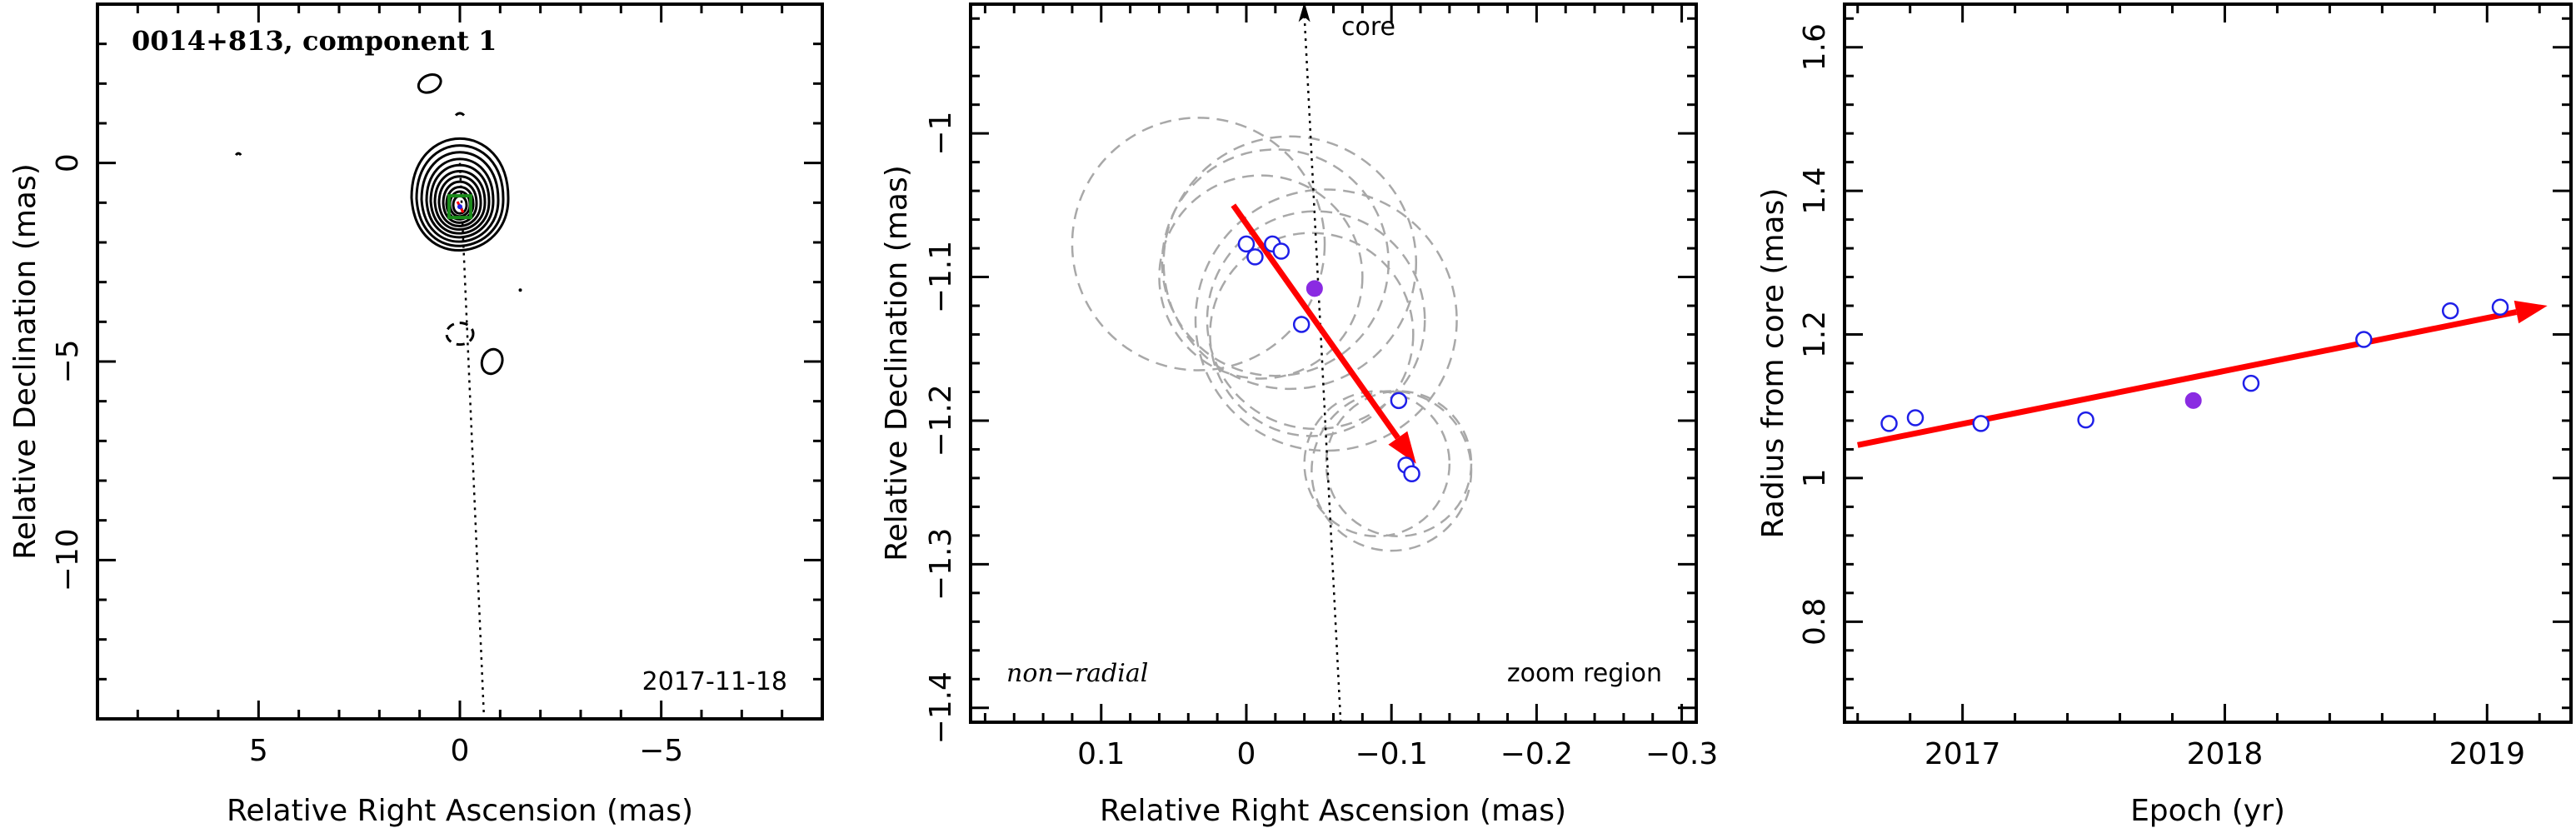 This screenshot has width=2576, height=833. I want to click on panel1-xtick-label: −5, so click(661, 751).